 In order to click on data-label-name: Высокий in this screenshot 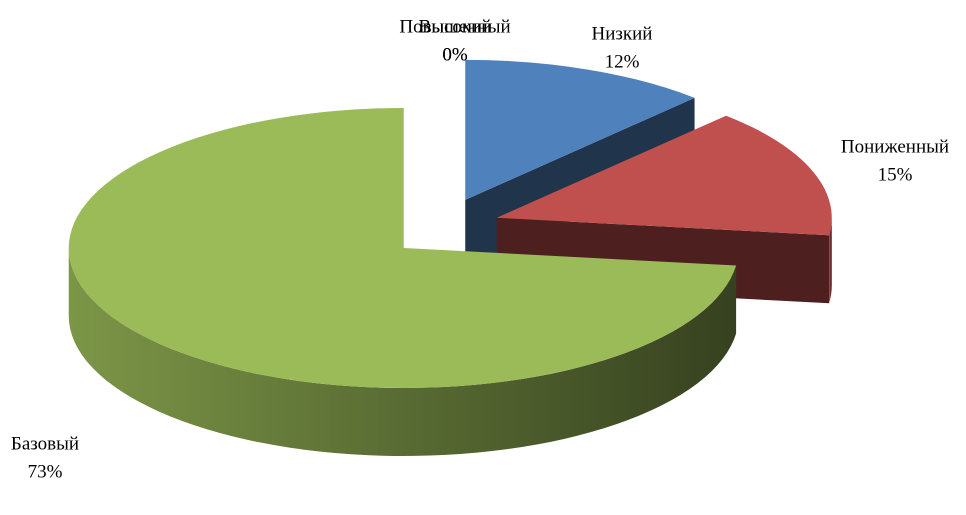, I will do `click(455, 26)`.